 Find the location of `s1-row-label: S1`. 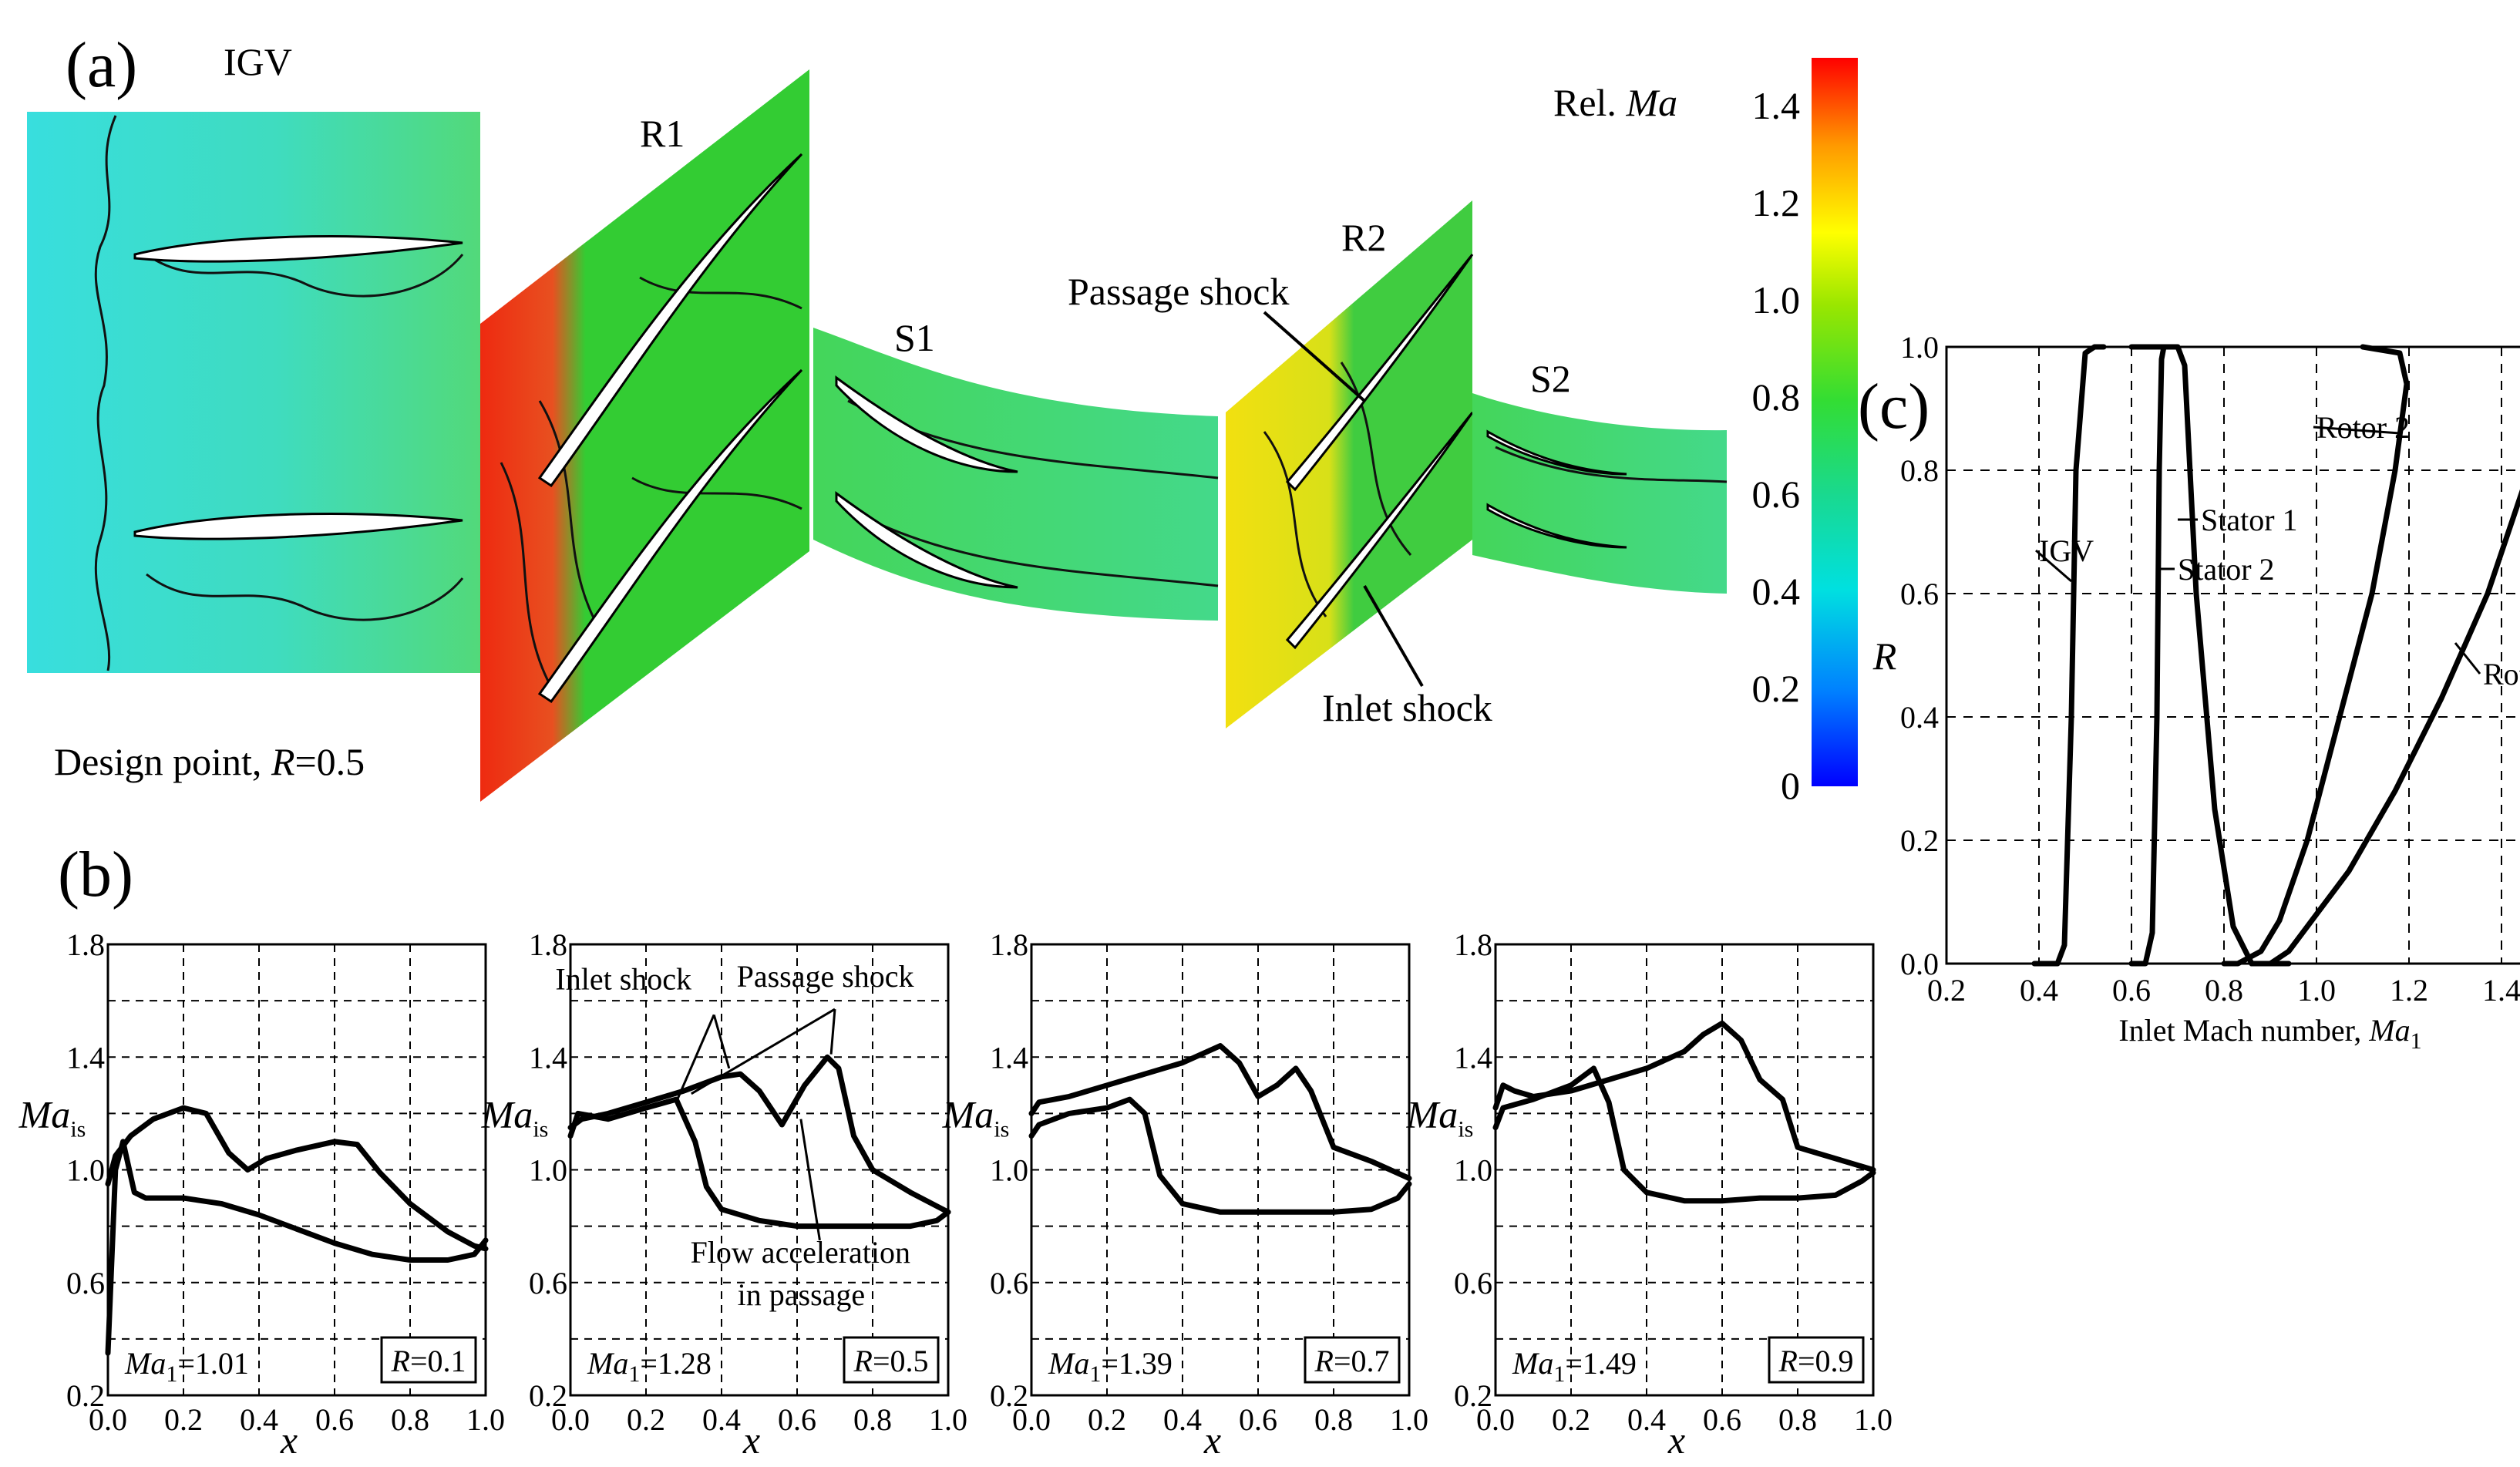

s1-row-label: S1 is located at coordinates (915, 337).